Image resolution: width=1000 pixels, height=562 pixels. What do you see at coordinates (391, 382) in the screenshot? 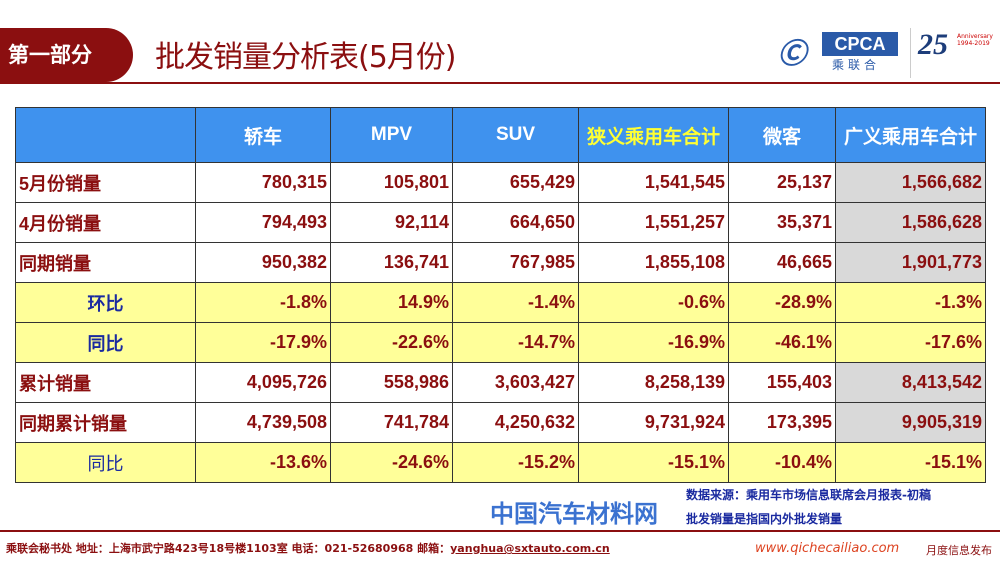
I see `table-cell: 558,986` at bounding box center [391, 382].